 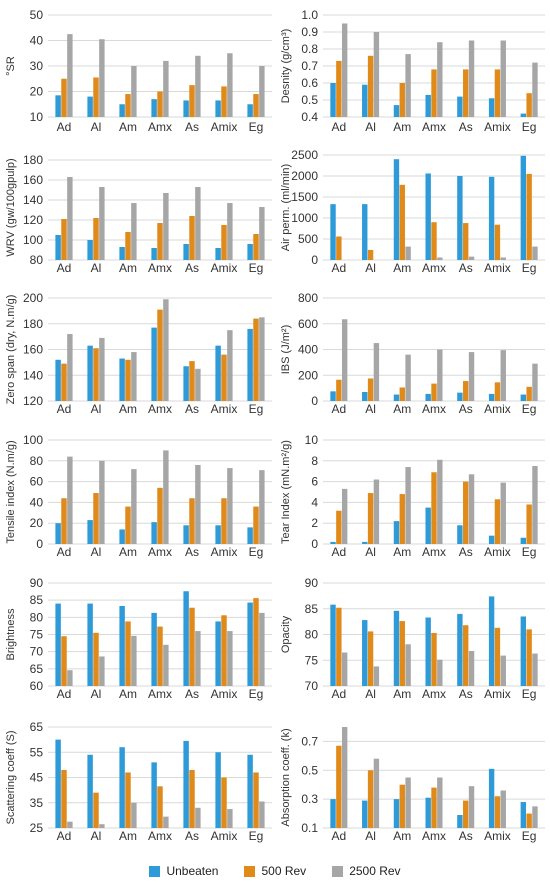 What do you see at coordinates (250, 364) in the screenshot?
I see `panel-5-bar-unbeaten` at bounding box center [250, 364].